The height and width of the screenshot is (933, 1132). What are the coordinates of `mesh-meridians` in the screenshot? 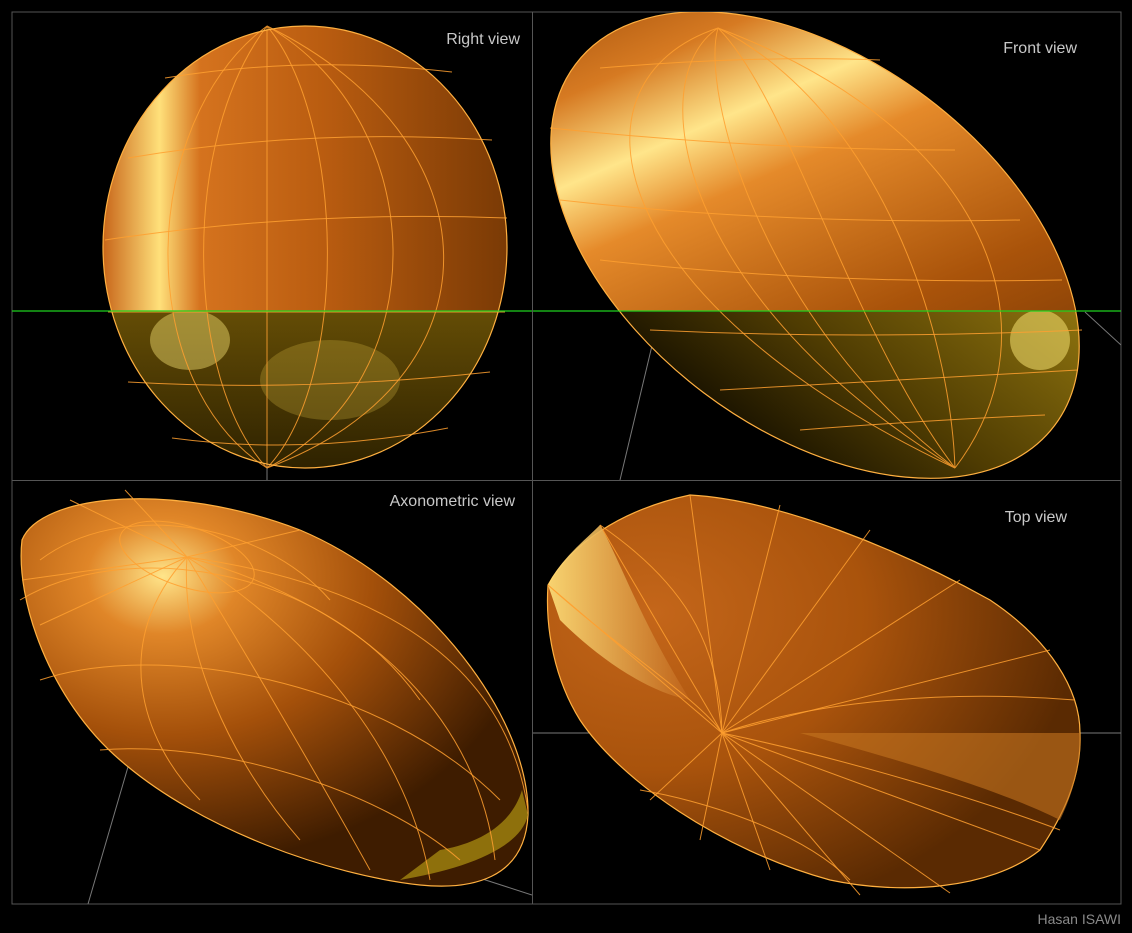 It's located at (306, 247).